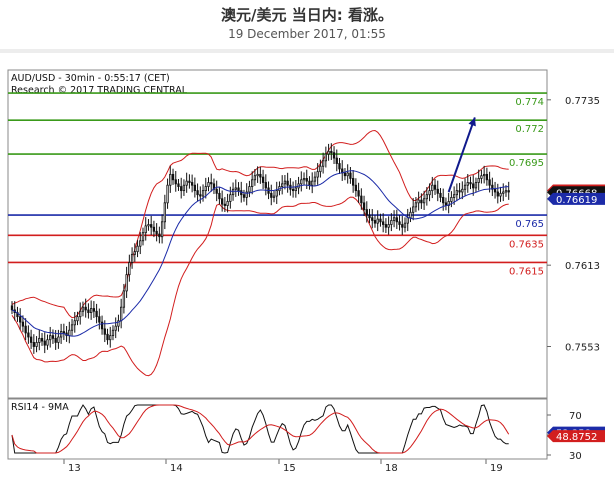 The width and height of the screenshot is (614, 480). What do you see at coordinates (496, 468) in the screenshot?
I see `time-axis-label: 19` at bounding box center [496, 468].